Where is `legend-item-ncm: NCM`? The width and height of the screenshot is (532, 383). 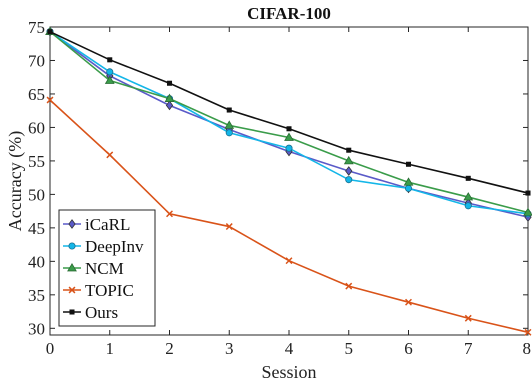 legend-item-ncm: NCM is located at coordinates (93, 268).